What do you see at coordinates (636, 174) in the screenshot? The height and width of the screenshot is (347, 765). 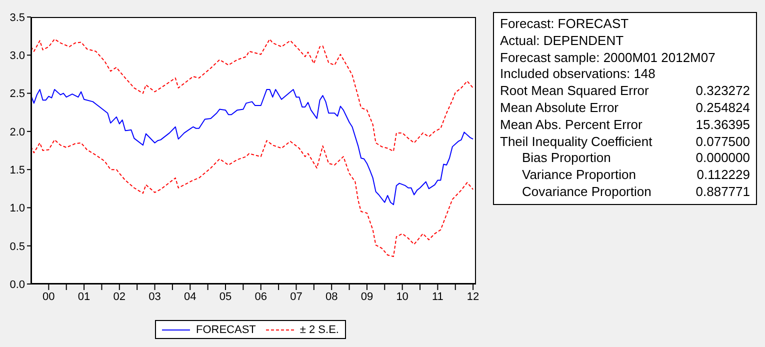 I see `text: Variance Proportion 0.112229` at bounding box center [636, 174].